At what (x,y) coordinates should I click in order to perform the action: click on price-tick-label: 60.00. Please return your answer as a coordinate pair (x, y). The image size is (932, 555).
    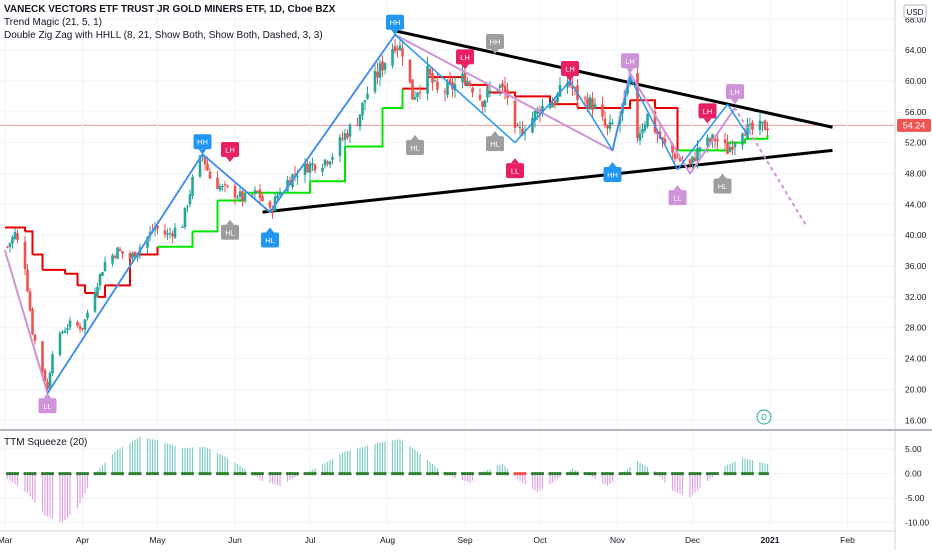
    Looking at the image, I should click on (916, 81).